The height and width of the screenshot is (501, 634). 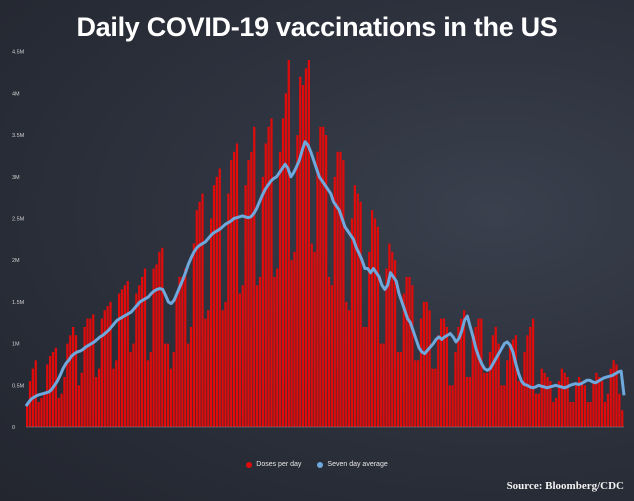 I want to click on y-tick-label: 2.5M, so click(x=18, y=220).